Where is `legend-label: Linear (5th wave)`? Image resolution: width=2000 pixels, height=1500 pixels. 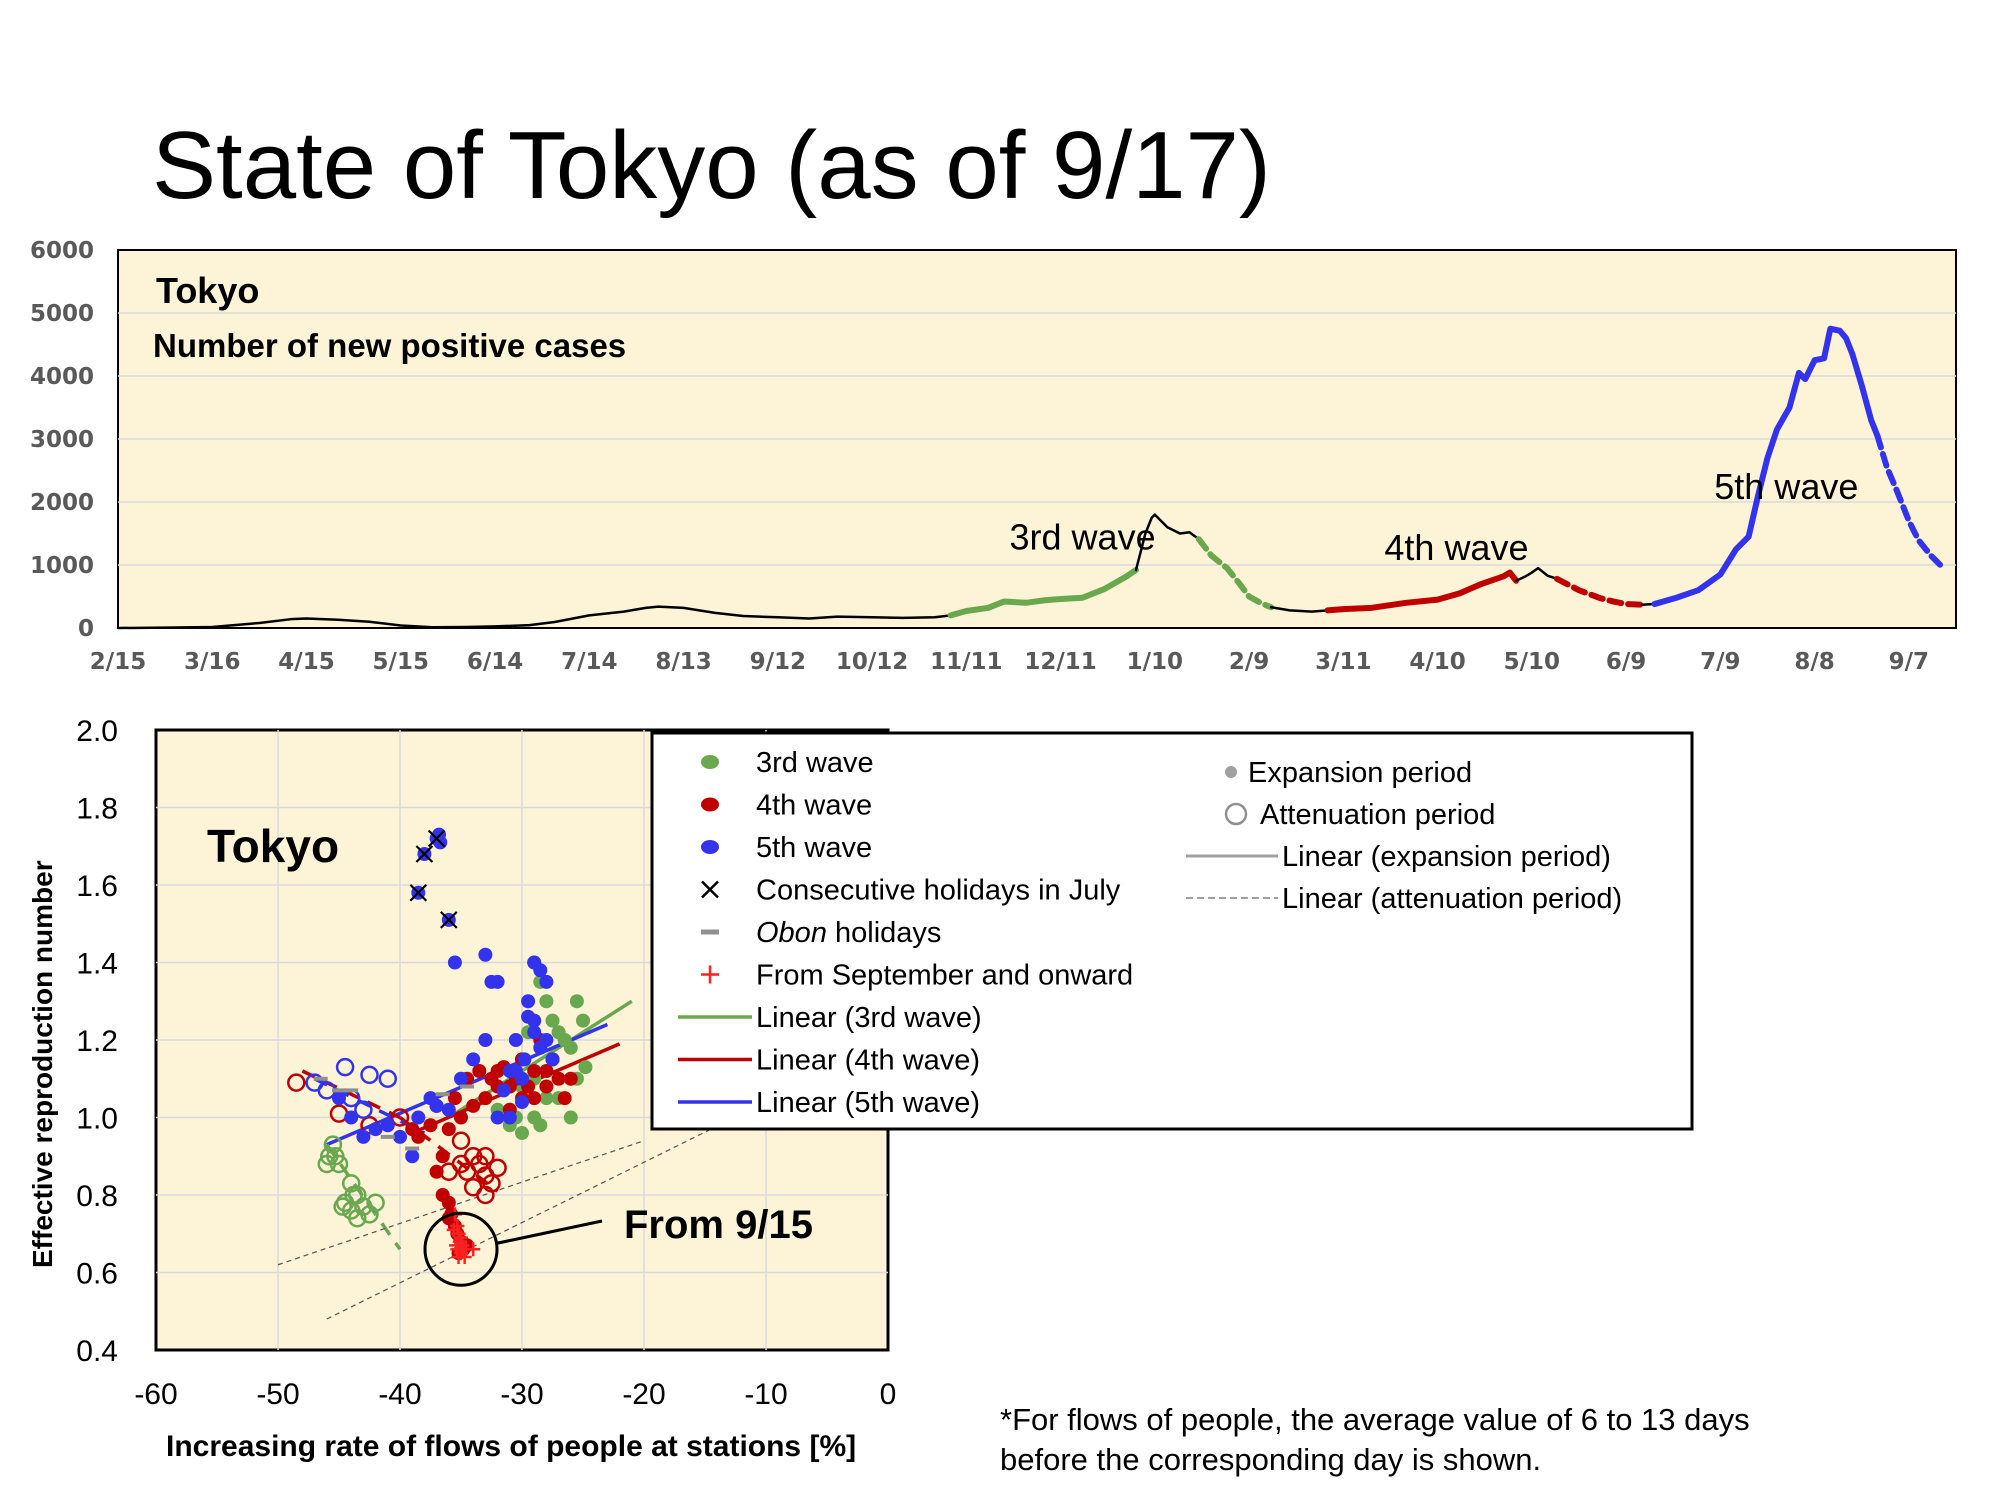 legend-label: Linear (5th wave) is located at coordinates (868, 1103).